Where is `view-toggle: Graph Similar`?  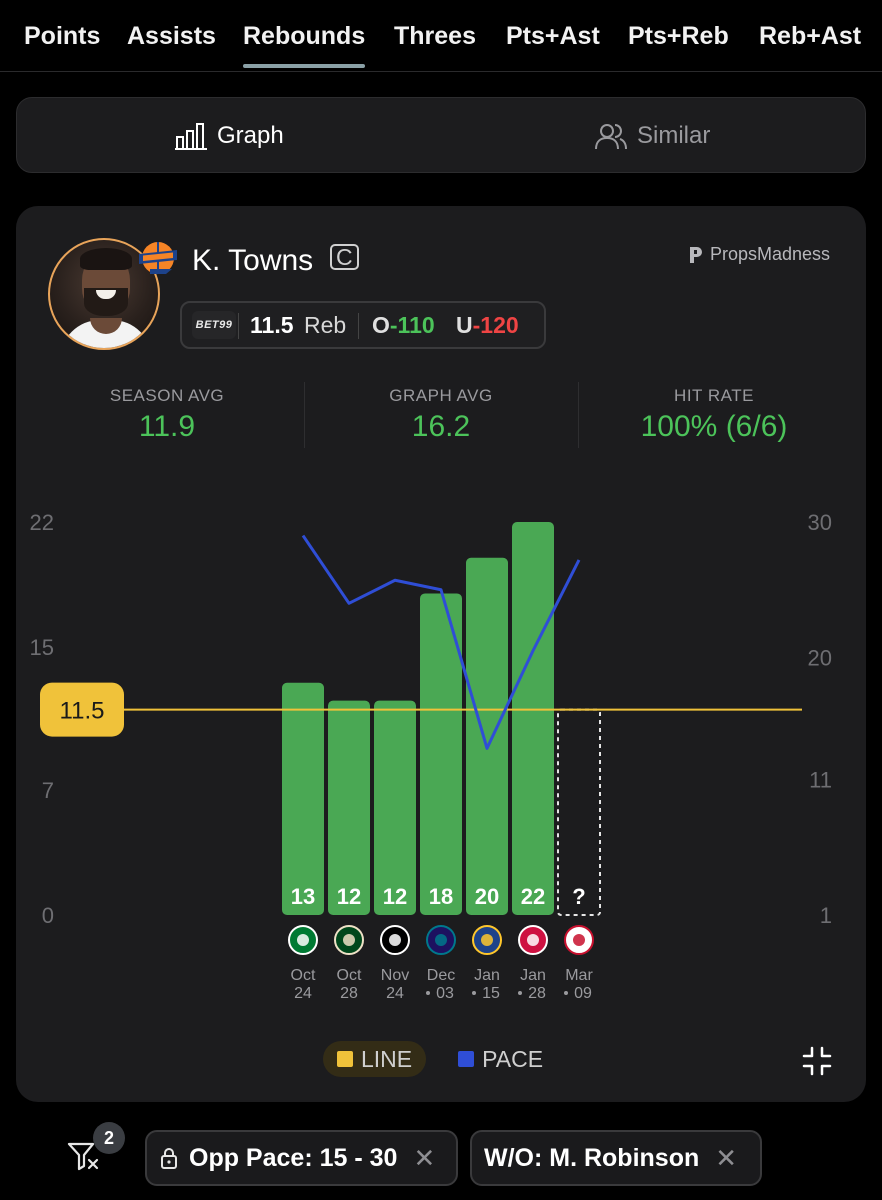 view-toggle: Graph Similar is located at coordinates (441, 135).